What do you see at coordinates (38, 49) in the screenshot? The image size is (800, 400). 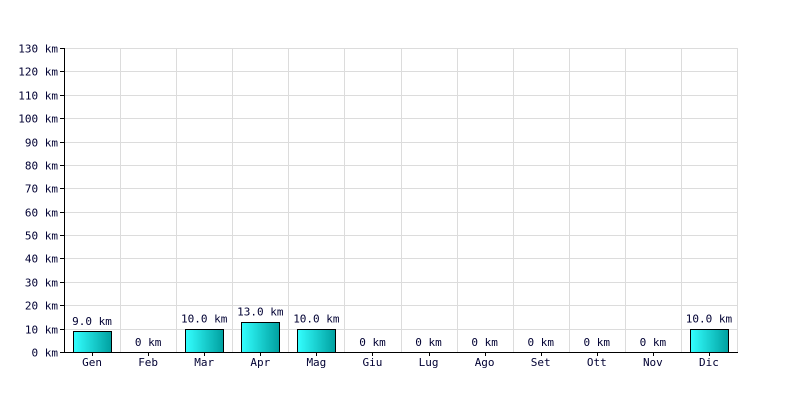 I see `y-tick-label: 130 km` at bounding box center [38, 49].